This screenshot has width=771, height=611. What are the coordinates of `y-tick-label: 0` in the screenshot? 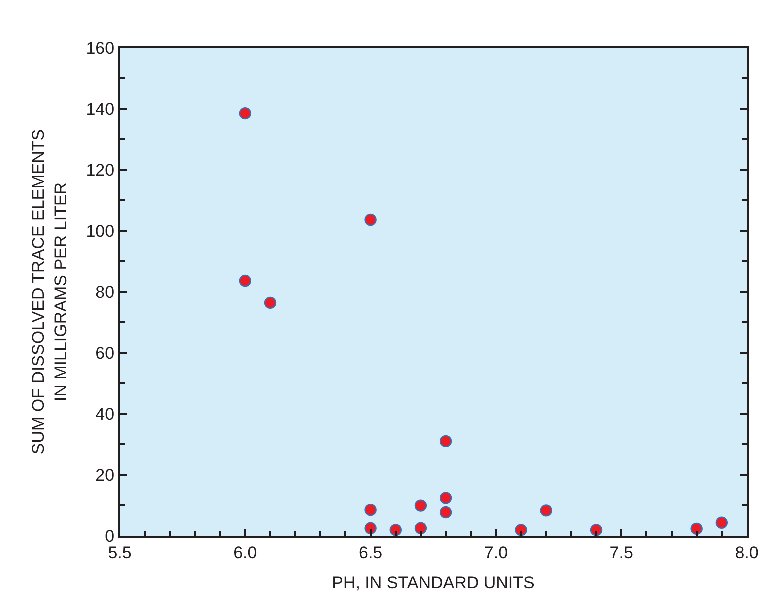 It's located at (110, 536).